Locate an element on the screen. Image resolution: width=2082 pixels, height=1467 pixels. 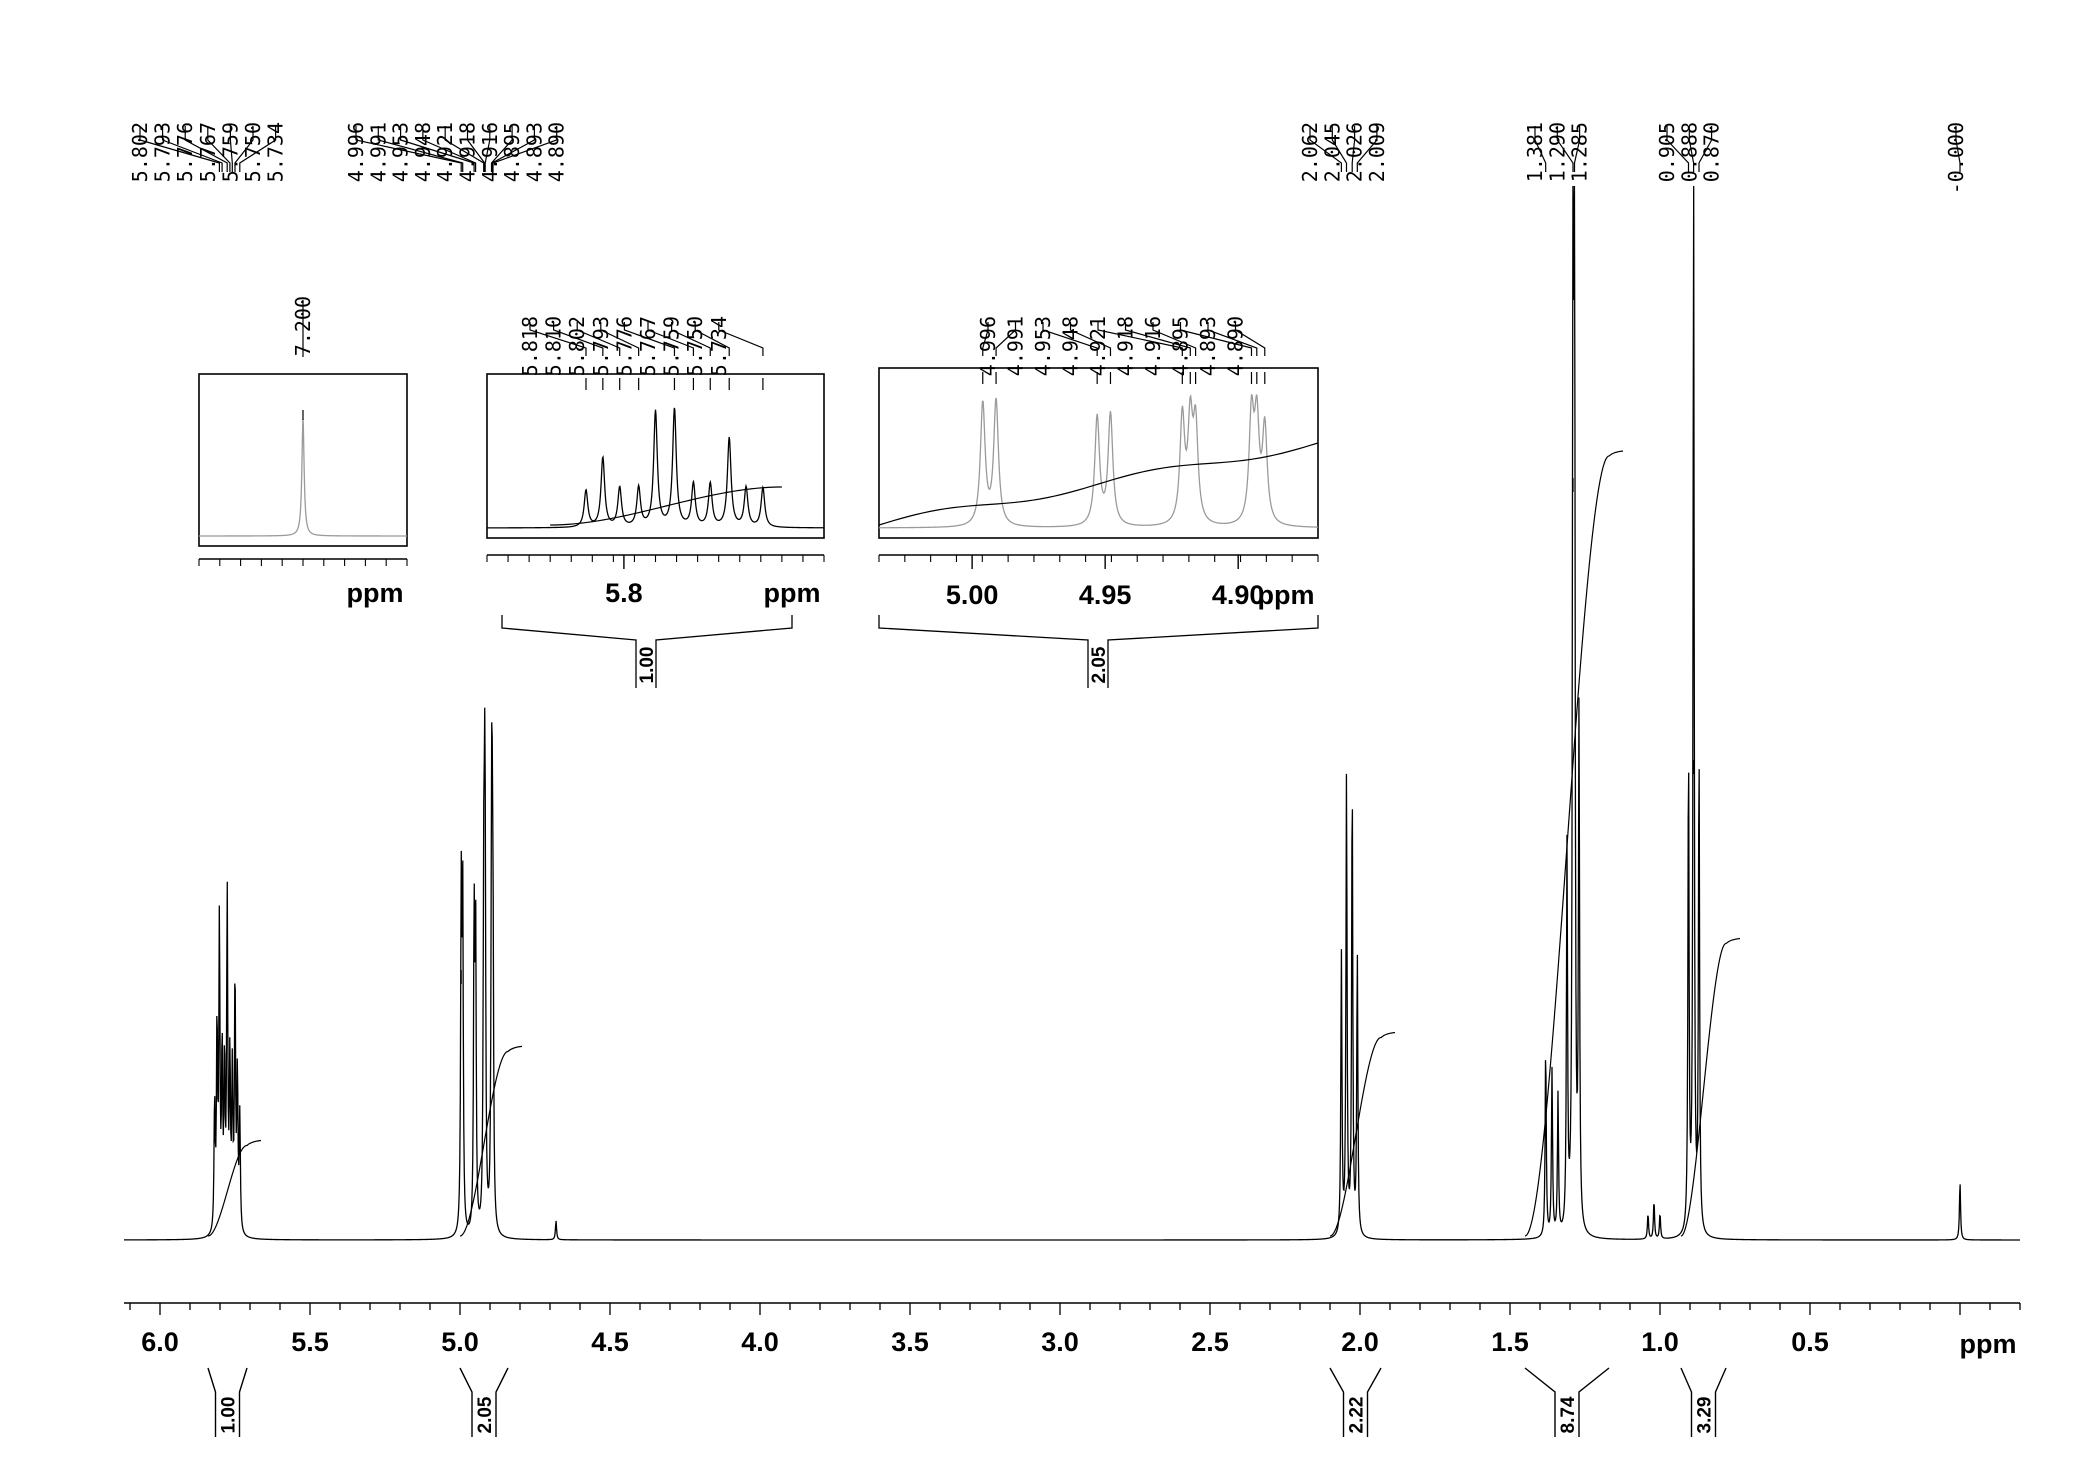
inset-peak-ppm-label: 5.759 is located at coordinates (672, 346).